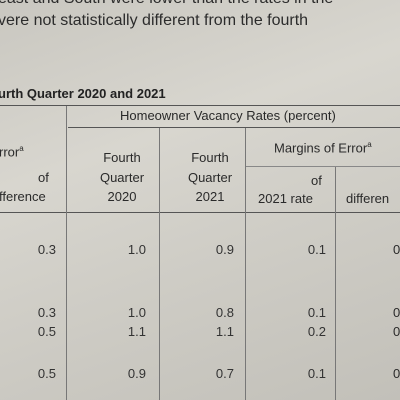 The width and height of the screenshot is (400, 400). Describe the element at coordinates (46, 331) in the screenshot. I see `row3-left-moe: 0.5` at that location.